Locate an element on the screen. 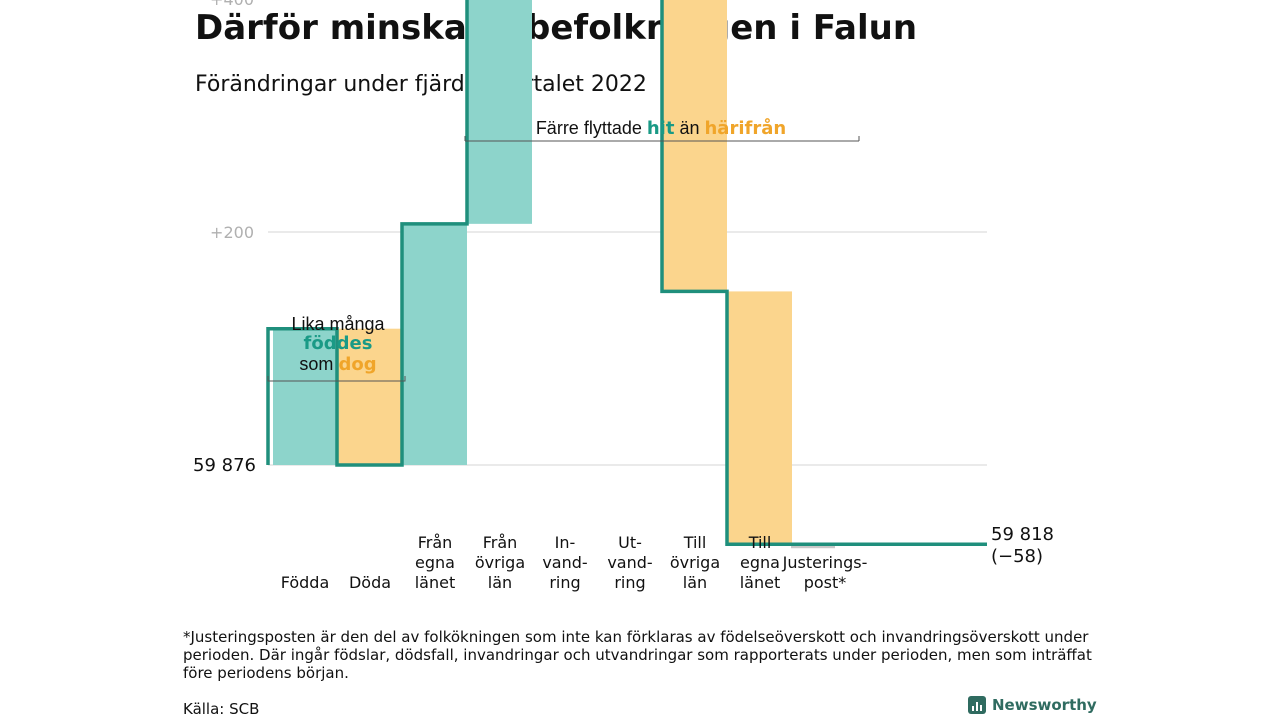  category-label: Döda is located at coordinates (370, 582).